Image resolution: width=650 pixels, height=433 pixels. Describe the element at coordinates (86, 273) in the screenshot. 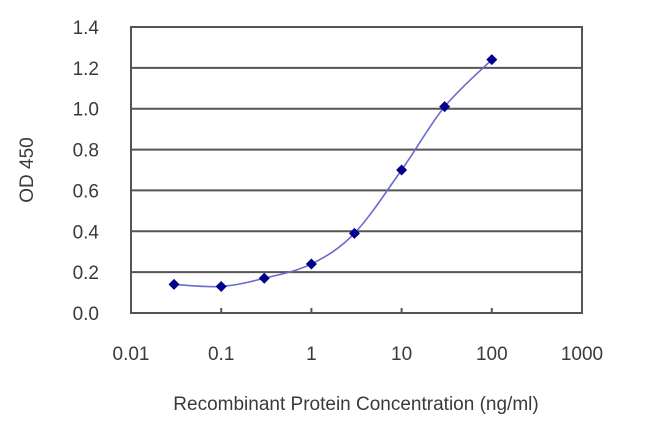

I see `y-tick-label: 0.2` at that location.